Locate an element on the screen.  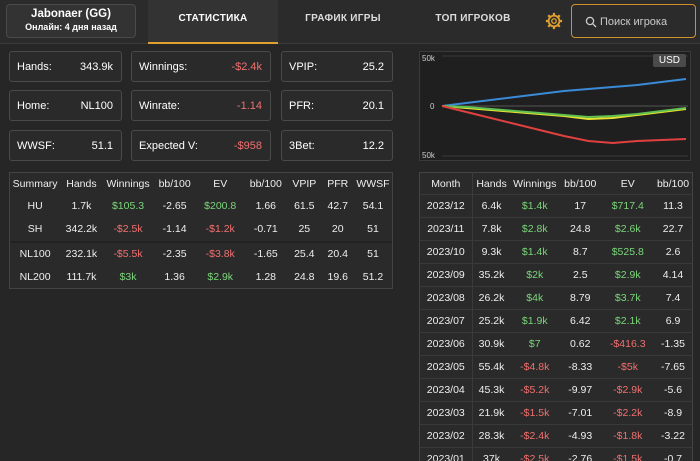
search-input is located at coordinates (646, 21).